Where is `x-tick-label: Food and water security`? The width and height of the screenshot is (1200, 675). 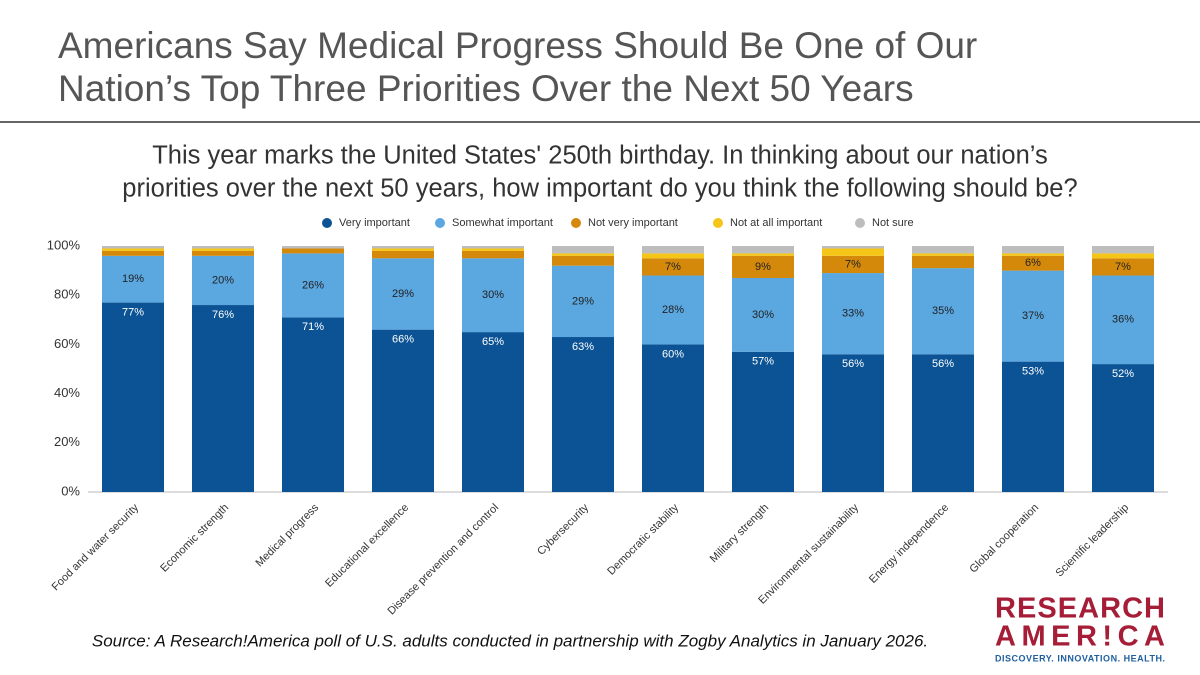 x-tick-label: Food and water security is located at coordinates (96, 547).